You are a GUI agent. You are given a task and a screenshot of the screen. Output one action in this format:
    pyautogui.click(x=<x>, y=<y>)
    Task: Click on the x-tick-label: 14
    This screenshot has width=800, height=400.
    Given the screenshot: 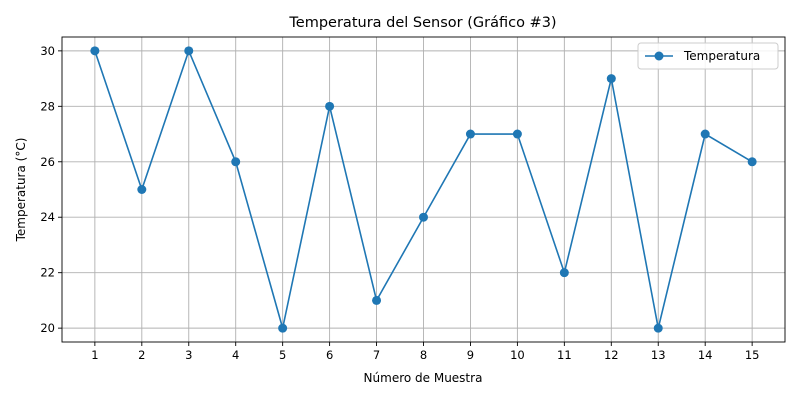 What is the action you would take?
    pyautogui.click(x=705, y=355)
    